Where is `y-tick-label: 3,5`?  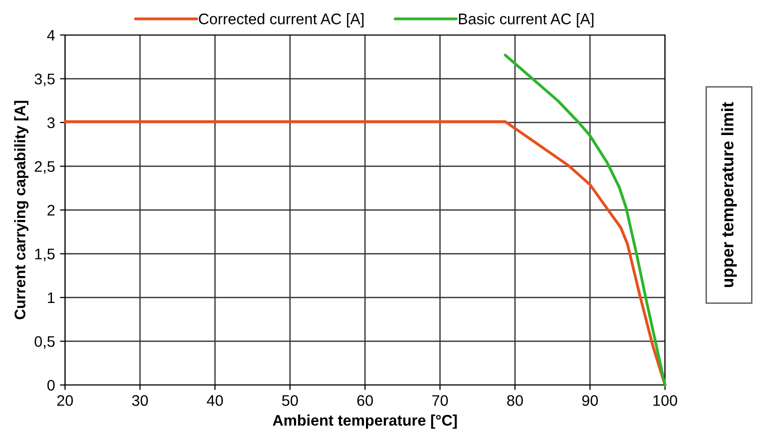
y-tick-label: 3,5 is located at coordinates (44, 80).